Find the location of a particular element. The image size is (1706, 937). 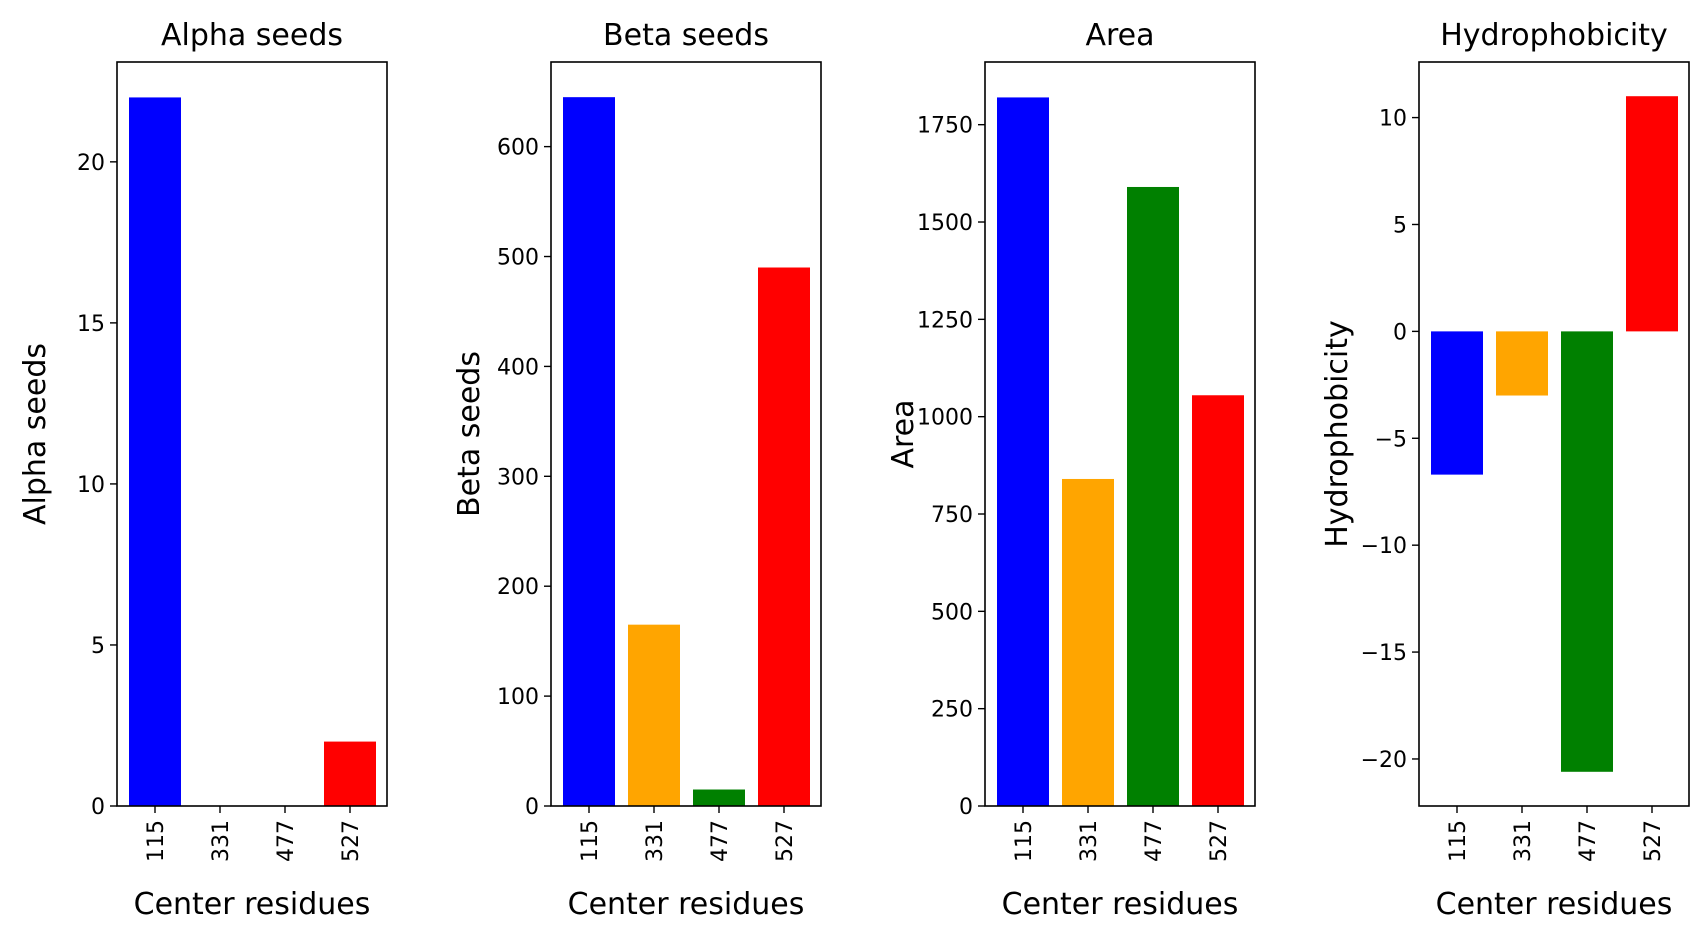

y-tick-label: 1000 is located at coordinates (945, 418).